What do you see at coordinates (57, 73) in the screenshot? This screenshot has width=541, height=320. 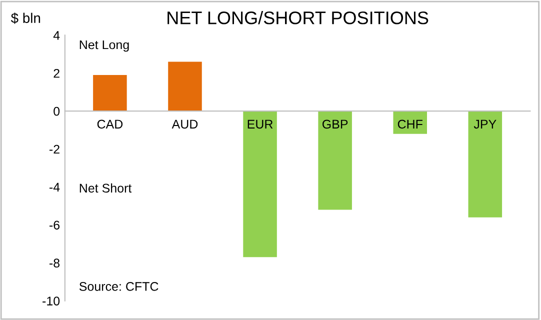 I see `y-tick-label: 2` at bounding box center [57, 73].